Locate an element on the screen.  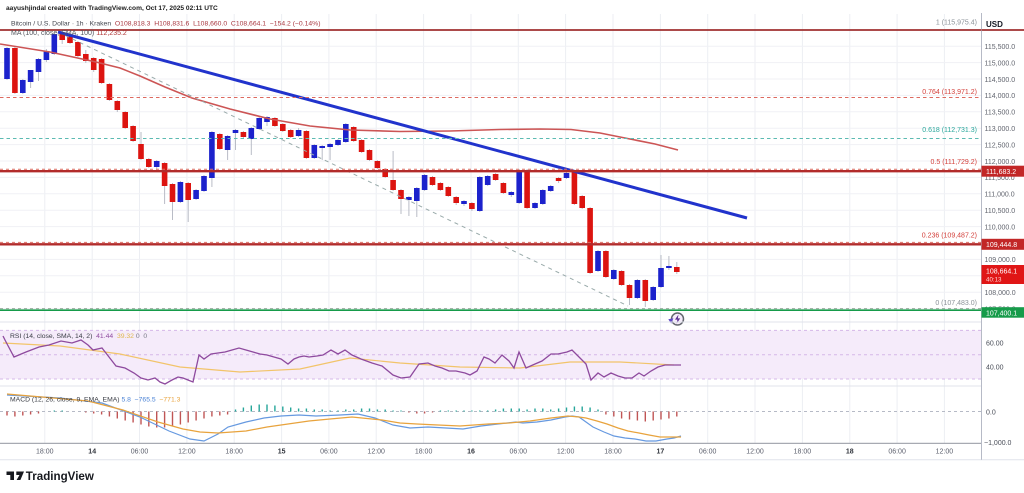
svg-text: 0.0 is located at coordinates (991, 412).